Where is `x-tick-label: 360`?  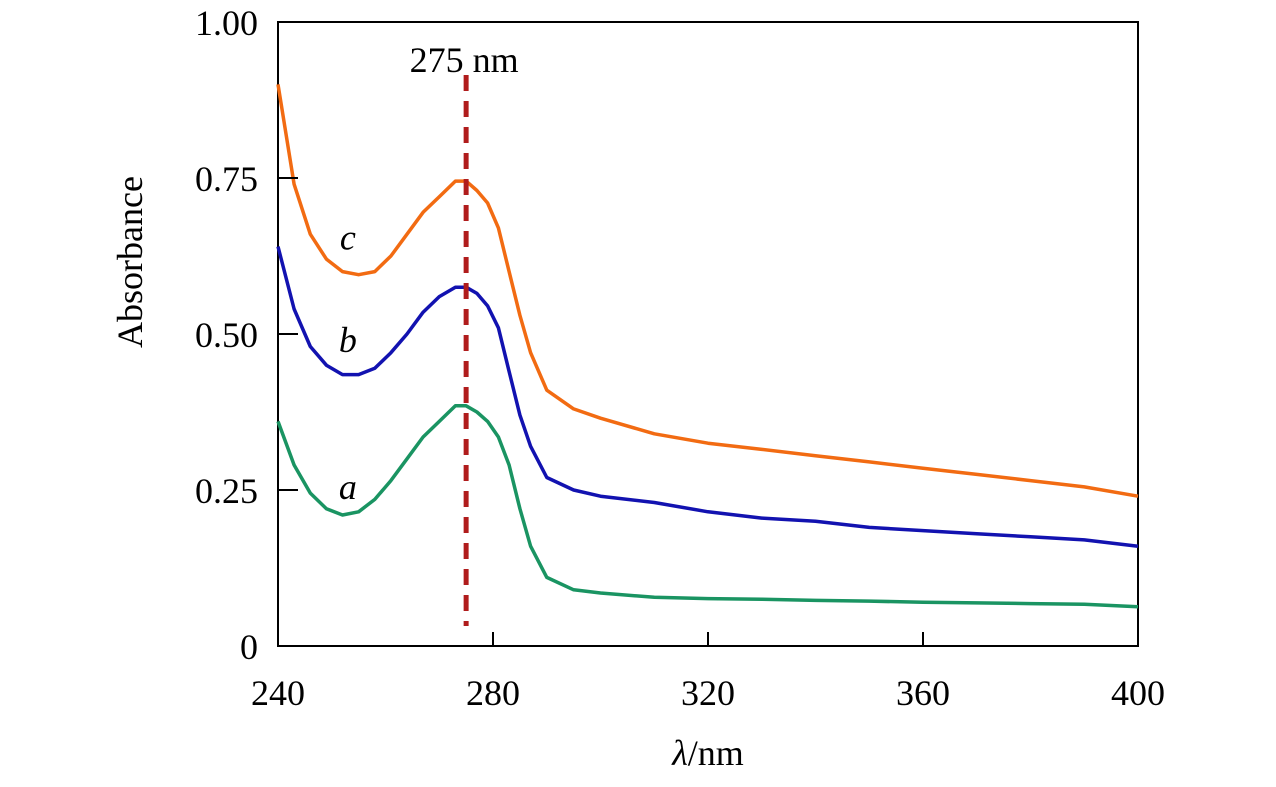 x-tick-label: 360 is located at coordinates (923, 693).